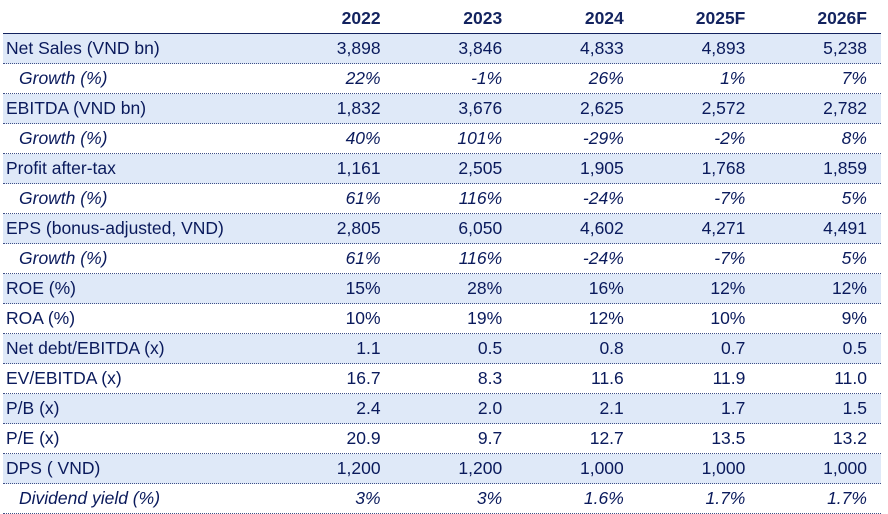 The width and height of the screenshot is (888, 514). I want to click on value-2025f: -2%, so click(730, 137).